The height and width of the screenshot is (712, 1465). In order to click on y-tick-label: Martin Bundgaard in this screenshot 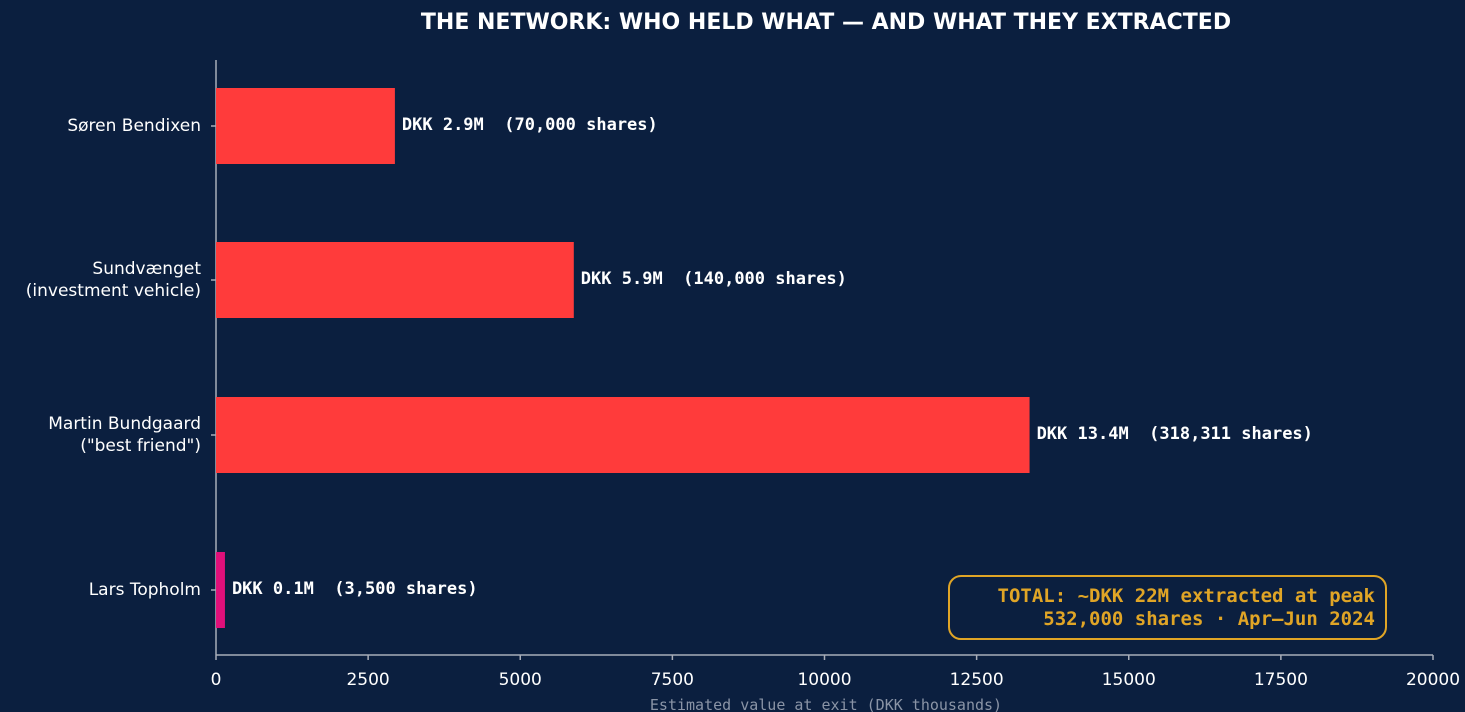, I will do `click(124, 424)`.